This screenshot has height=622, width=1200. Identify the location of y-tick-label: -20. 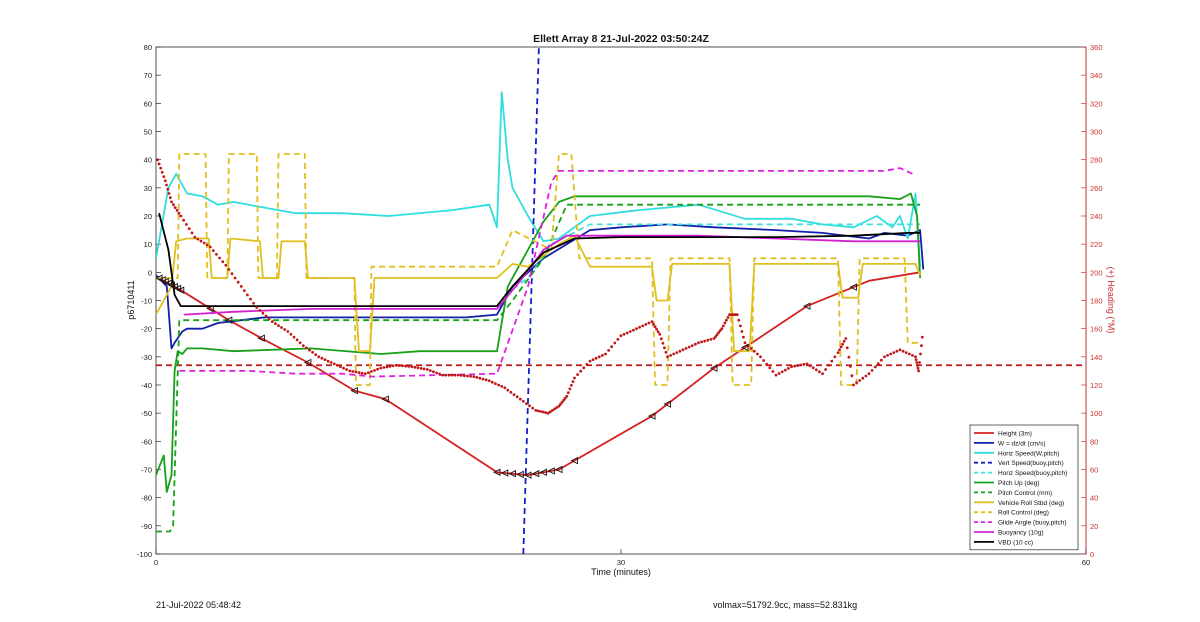
(146, 329).